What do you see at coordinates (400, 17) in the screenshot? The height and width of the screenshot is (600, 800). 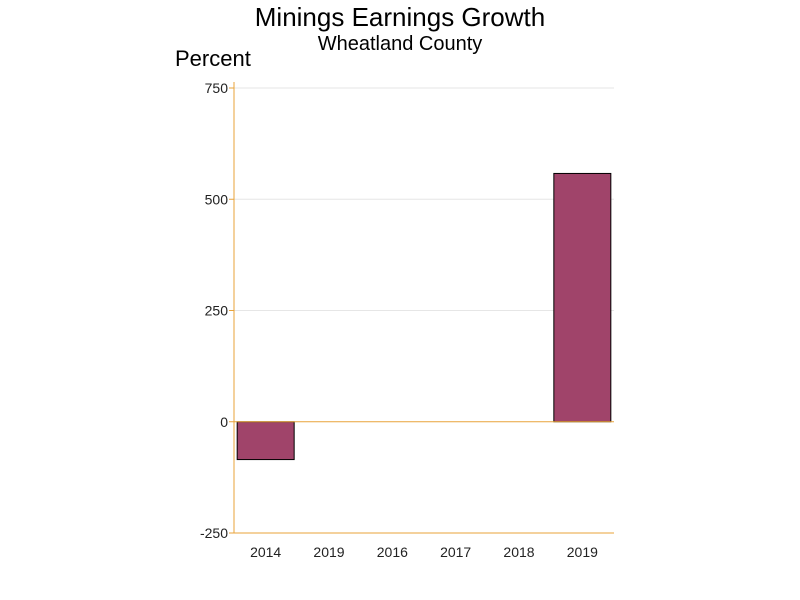 I see `chart-title: Minings Earnings Growth` at bounding box center [400, 17].